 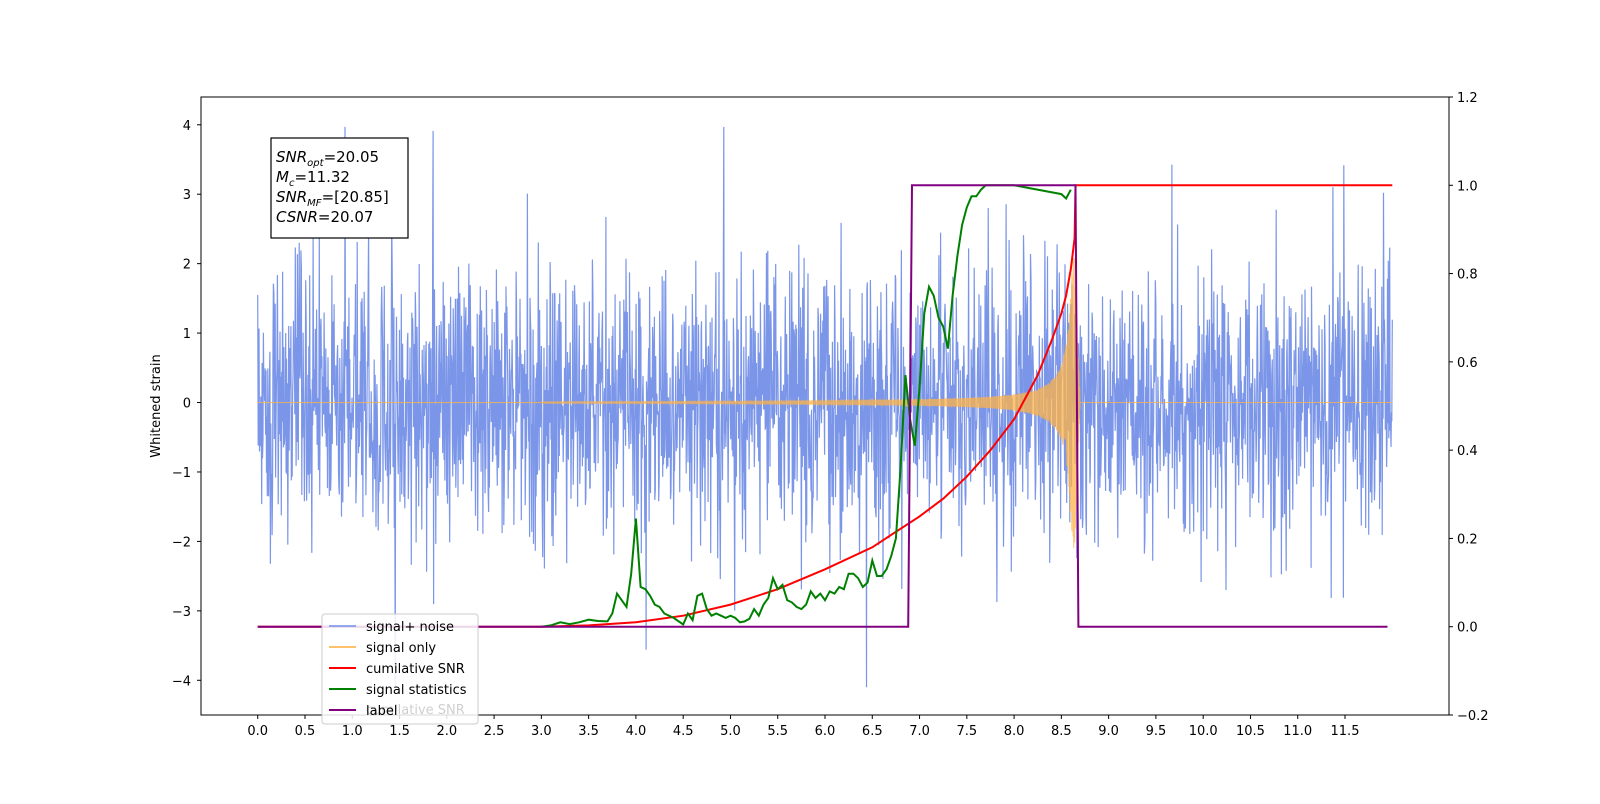 I want to click on x-tick-label: 5.5, so click(x=777, y=731).